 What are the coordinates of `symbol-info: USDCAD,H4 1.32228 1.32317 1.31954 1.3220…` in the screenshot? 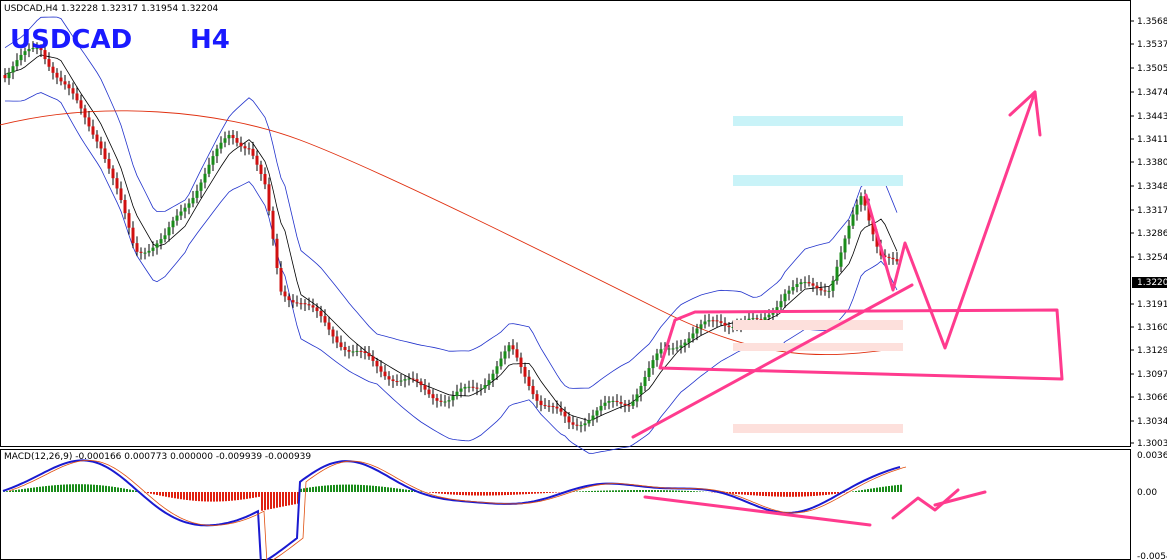 It's located at (111, 9).